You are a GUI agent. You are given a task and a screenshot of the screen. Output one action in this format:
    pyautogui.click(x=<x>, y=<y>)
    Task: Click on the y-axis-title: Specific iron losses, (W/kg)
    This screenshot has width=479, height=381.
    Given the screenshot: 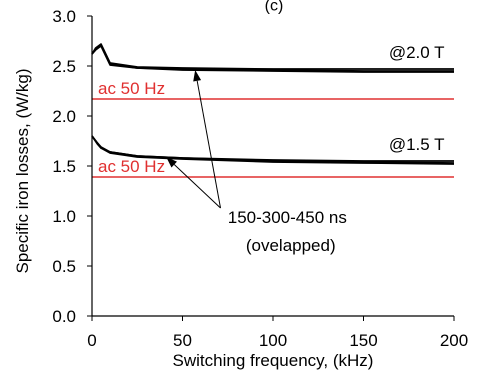 What is the action you would take?
    pyautogui.click(x=22, y=171)
    